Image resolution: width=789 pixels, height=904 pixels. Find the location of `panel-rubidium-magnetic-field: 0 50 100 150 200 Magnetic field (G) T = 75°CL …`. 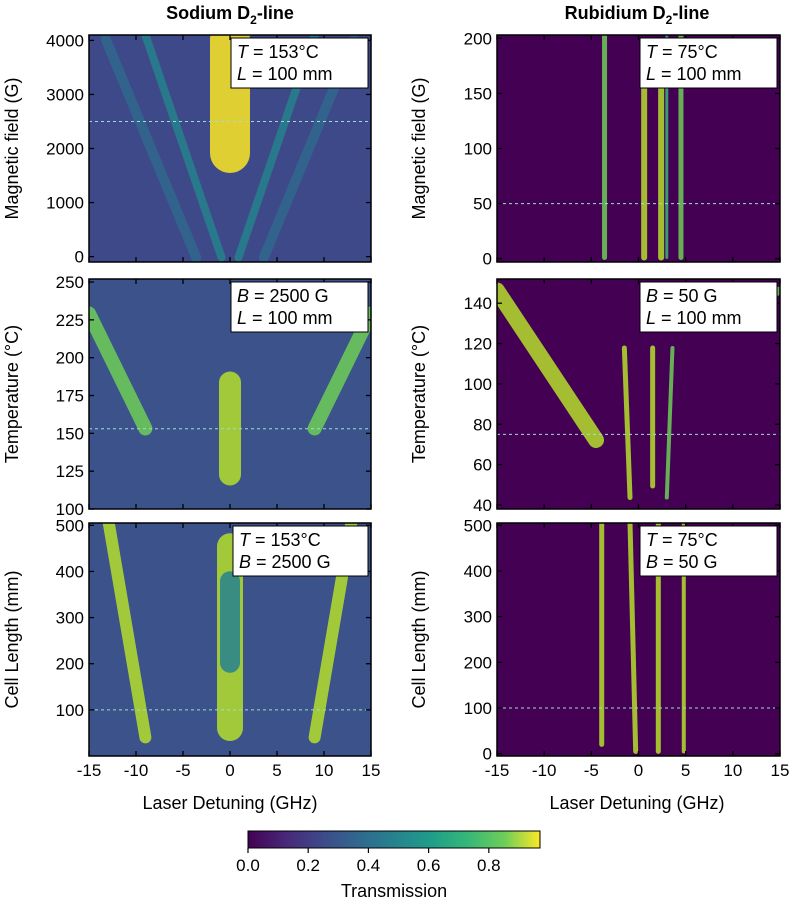

panel-rubidium-magnetic-field: 0 50 100 150 200 Magnetic field (G) T = 75°CL … is located at coordinates (595, 149).